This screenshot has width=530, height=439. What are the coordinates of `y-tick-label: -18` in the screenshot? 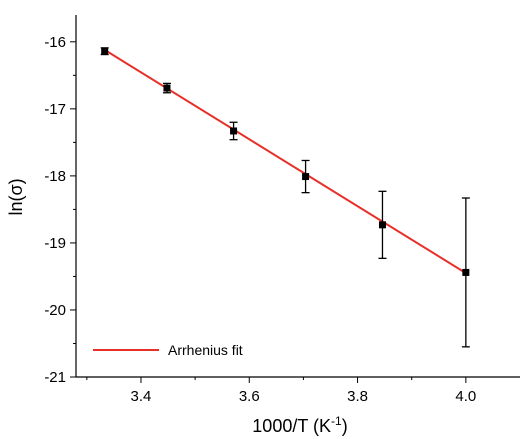 It's located at (55, 176).